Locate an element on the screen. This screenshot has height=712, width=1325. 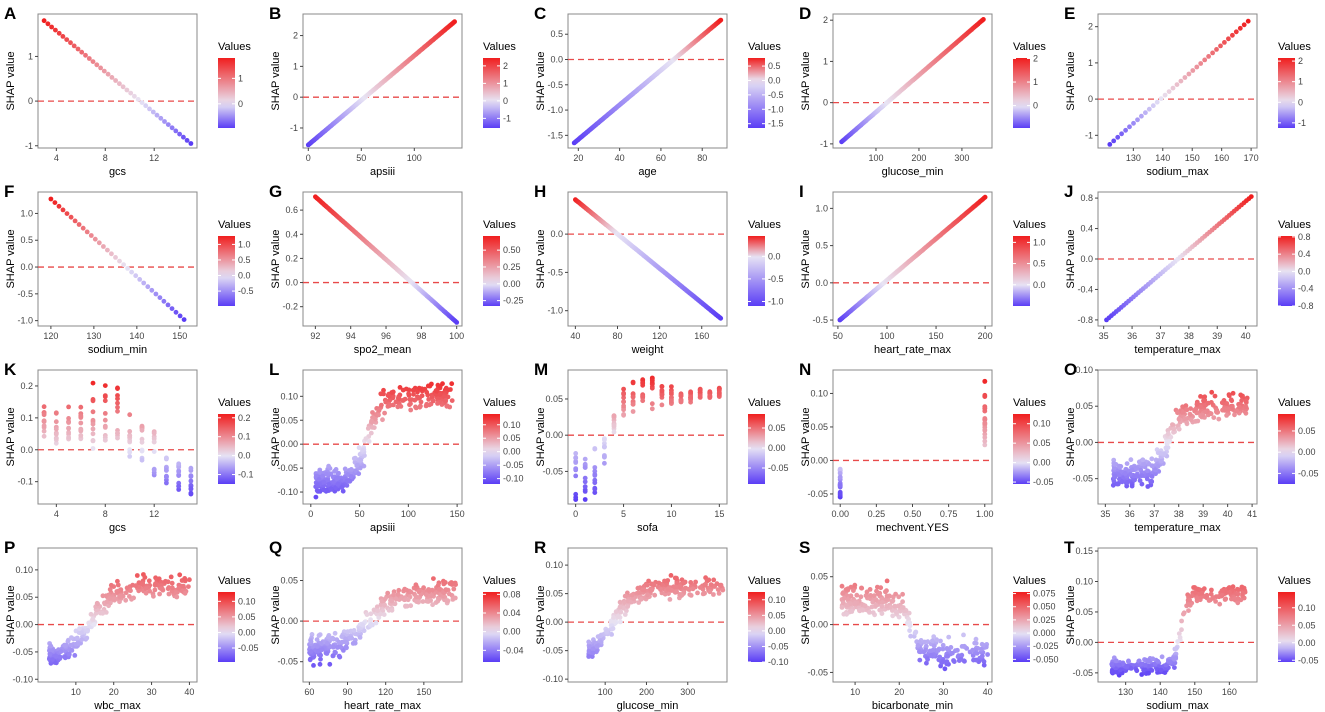
x-tick-label: 100 is located at coordinates (414, 158).